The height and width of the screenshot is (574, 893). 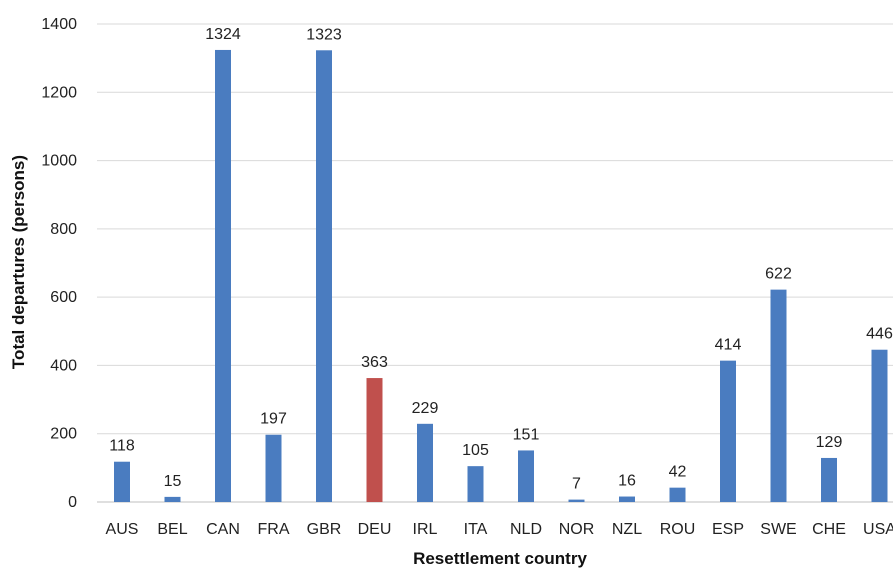 What do you see at coordinates (223, 529) in the screenshot?
I see `x-tick-label-can: CAN` at bounding box center [223, 529].